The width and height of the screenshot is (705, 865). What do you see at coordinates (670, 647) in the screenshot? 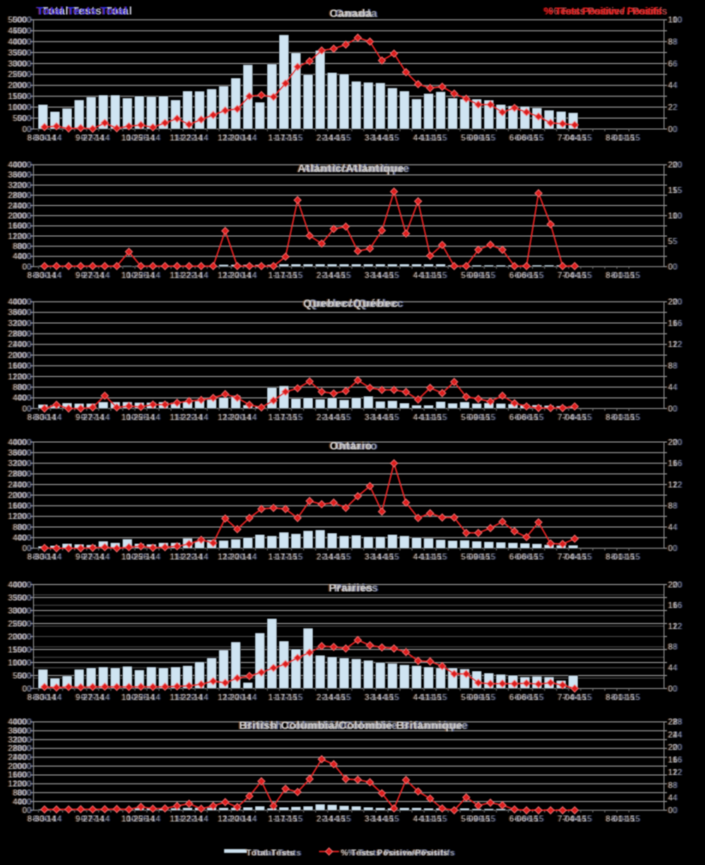
I see `svg-text: 8` at bounding box center [670, 647].